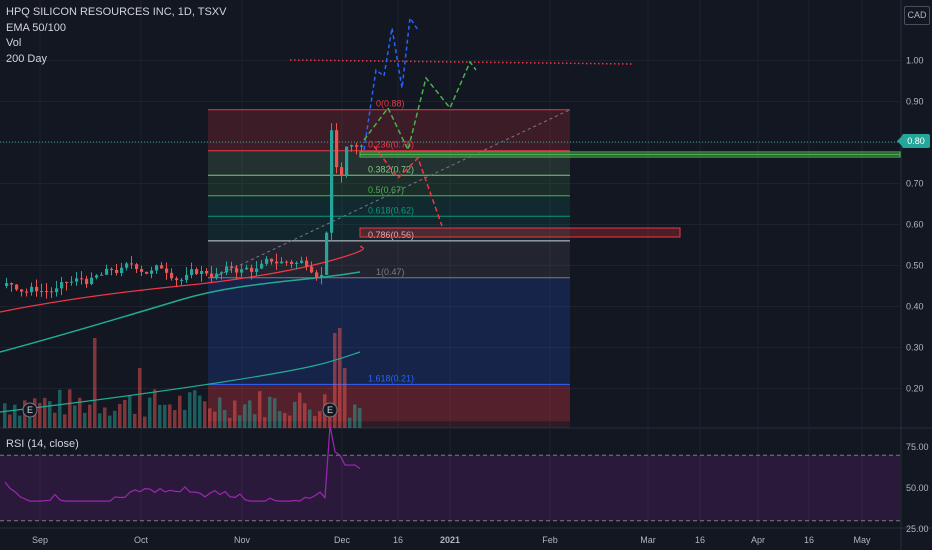 The image size is (932, 550). I want to click on symbol-title: HPQ SILICON RESOURCES INC, 1D, TSXV, so click(116, 12).